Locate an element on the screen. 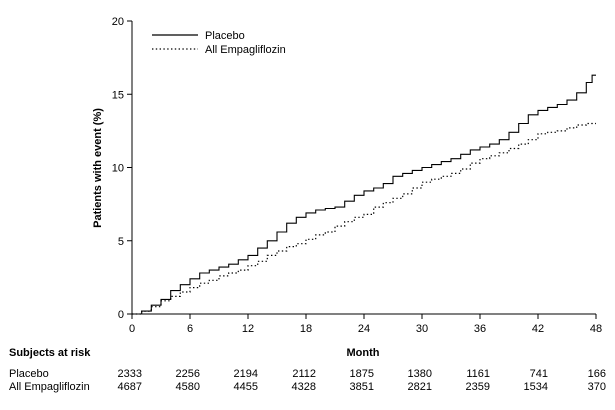 This screenshot has height=410, width=615. y-tick-label: 0 is located at coordinates (121, 315).